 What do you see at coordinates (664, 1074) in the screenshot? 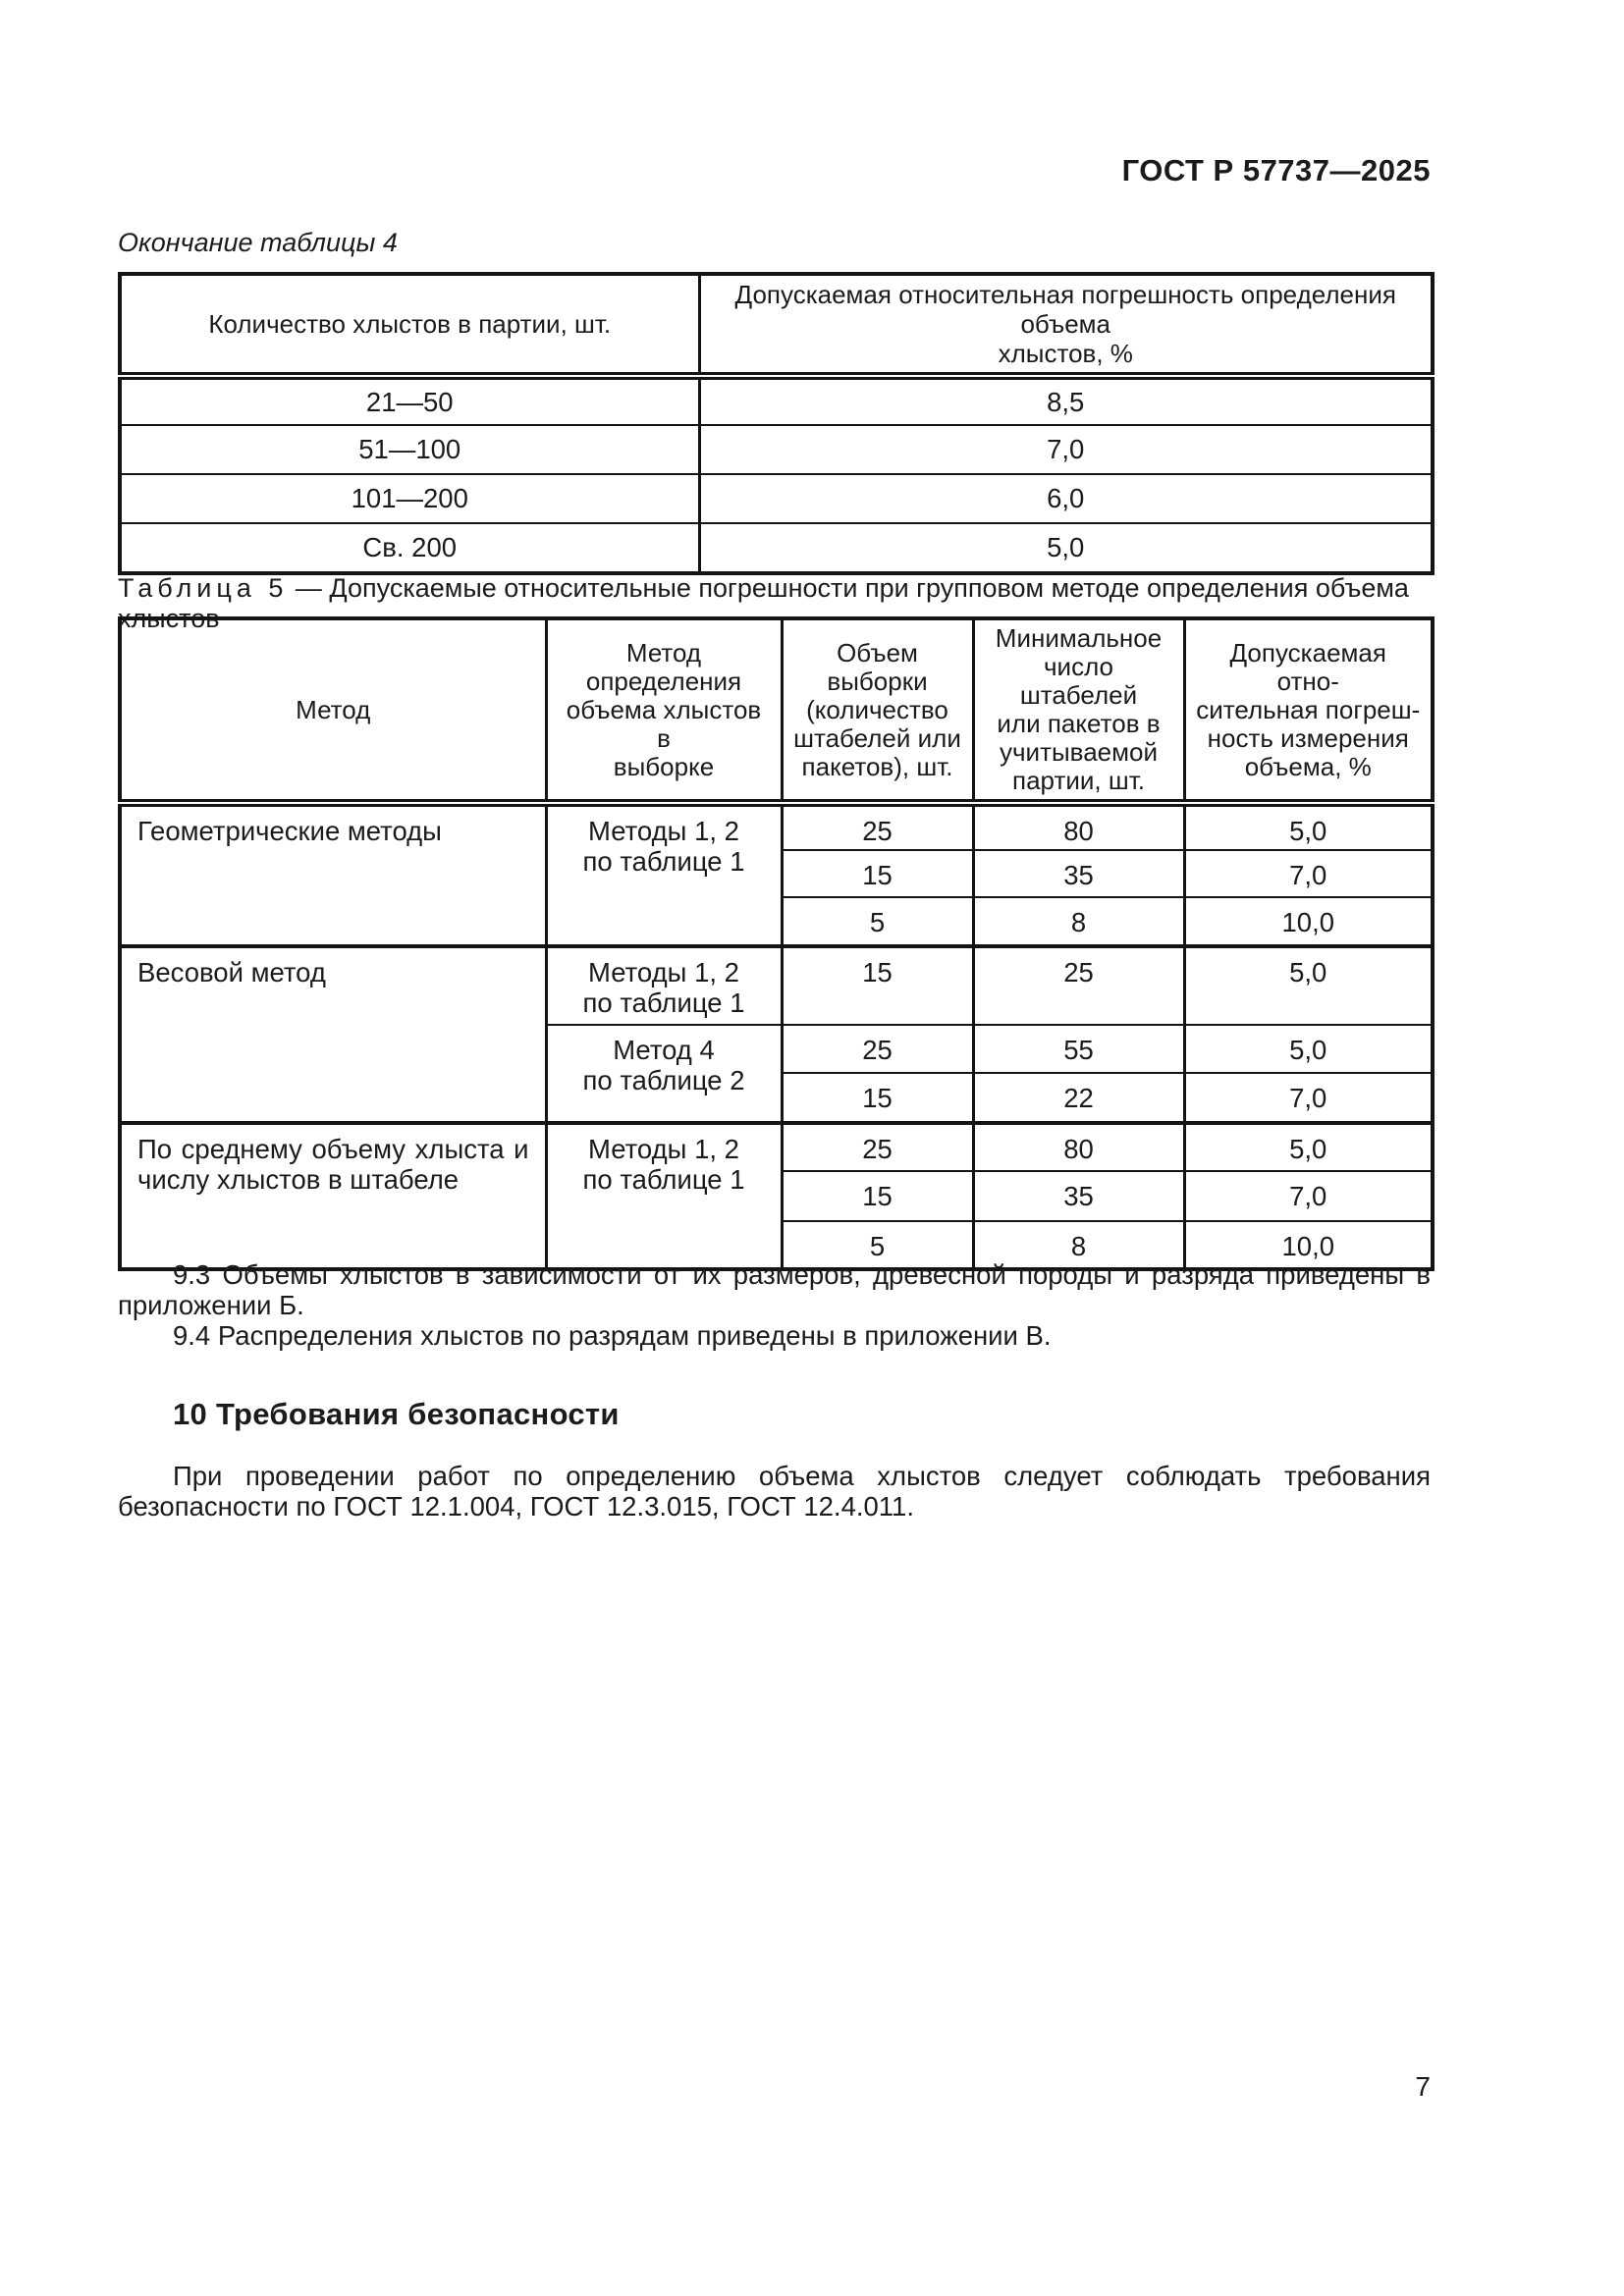
I see `determination-cell: Метод 4 по таблице 2` at bounding box center [664, 1074].